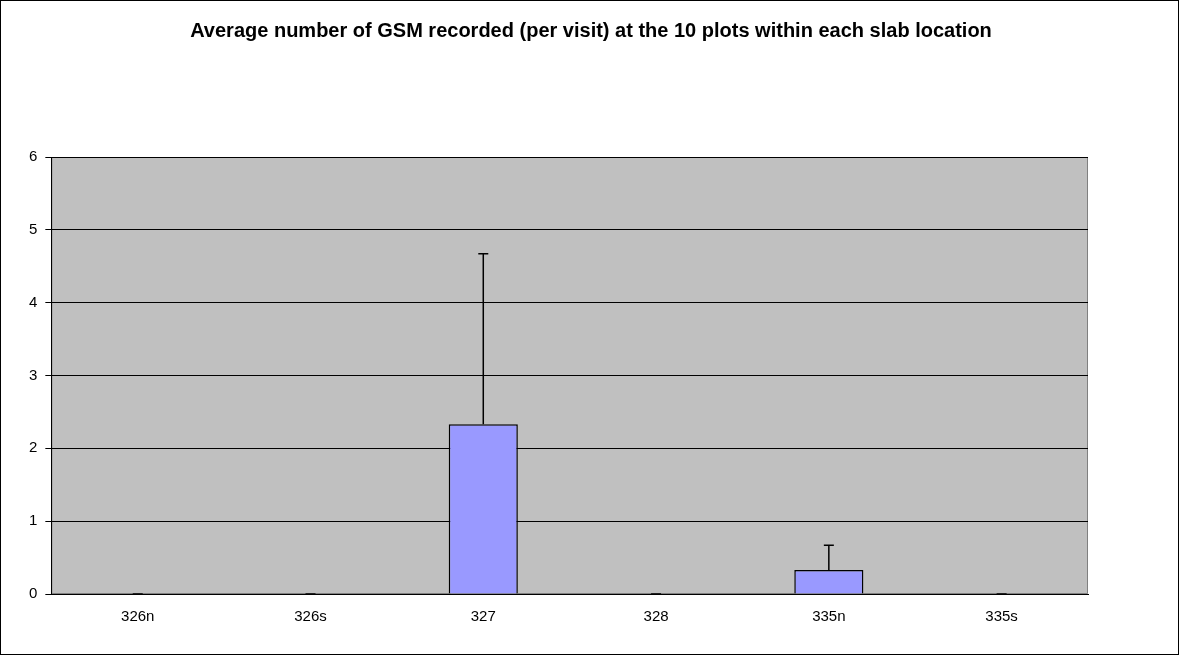  I want to click on y-tick-label: 3, so click(33, 374).